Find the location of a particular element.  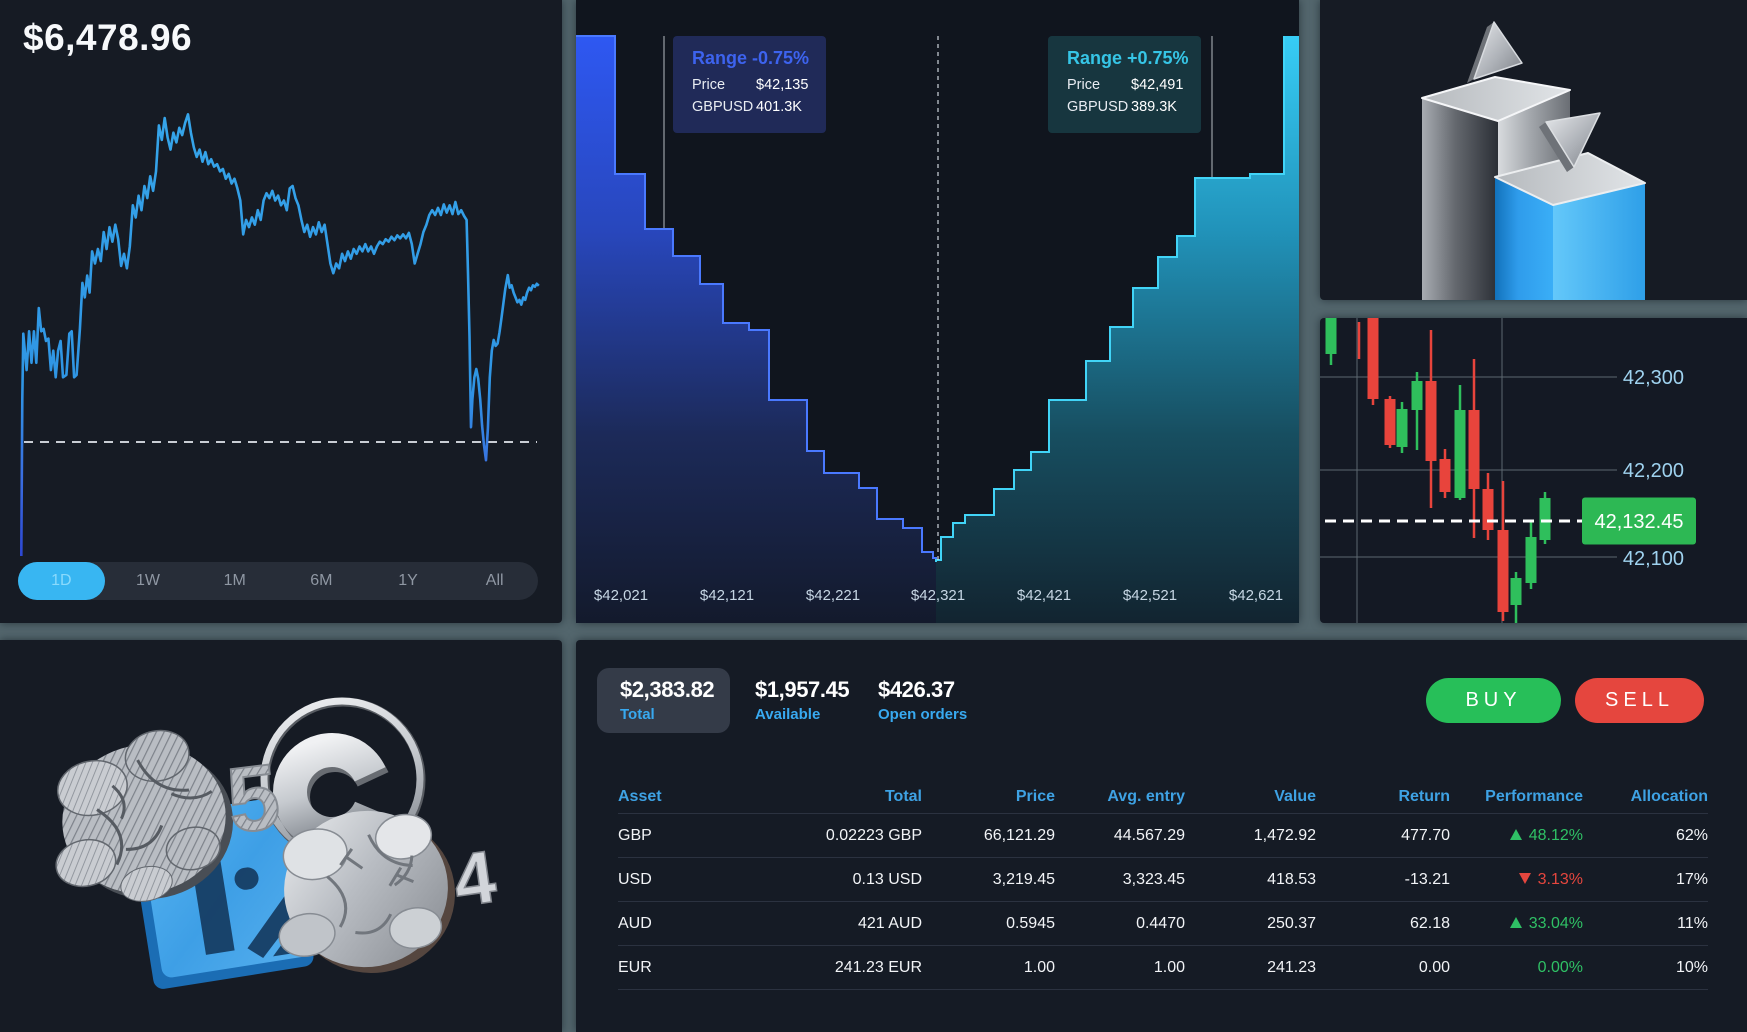

svg-text: 4 is located at coordinates (474, 878).